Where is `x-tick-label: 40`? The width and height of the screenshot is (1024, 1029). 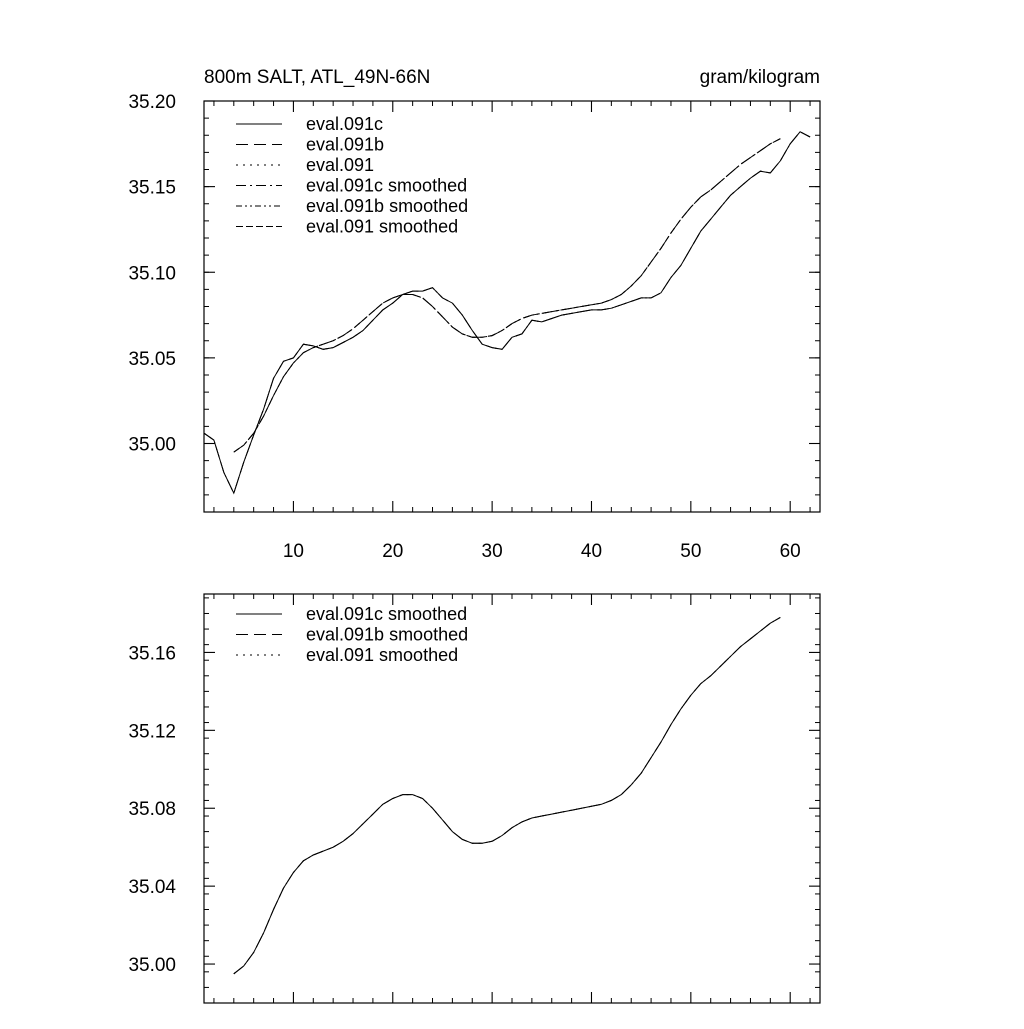
x-tick-label: 40 is located at coordinates (591, 551).